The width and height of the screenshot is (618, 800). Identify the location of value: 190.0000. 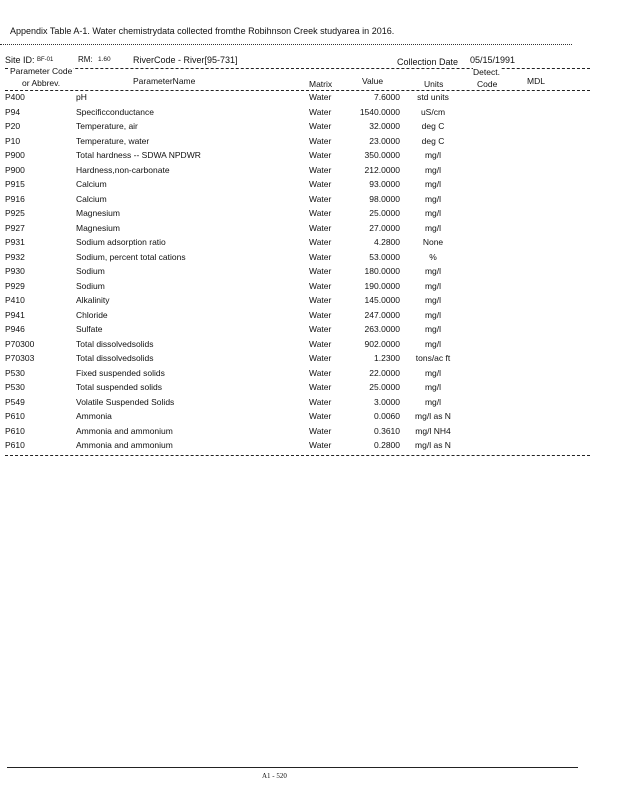
(382, 285).